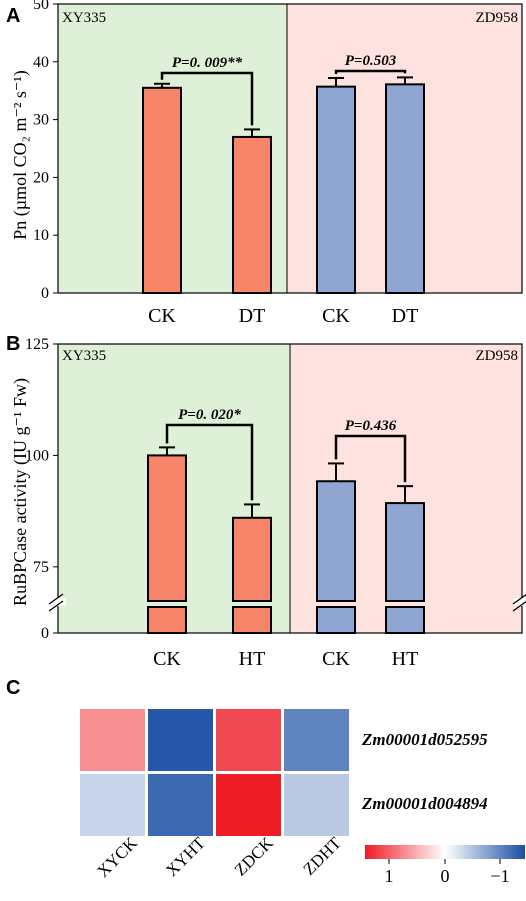 This screenshot has height=901, width=526. What do you see at coordinates (20, 492) in the screenshot?
I see `panel-b-y-axis-label: RuBPCase activity (IU g⁻¹ Fw)` at bounding box center [20, 492].